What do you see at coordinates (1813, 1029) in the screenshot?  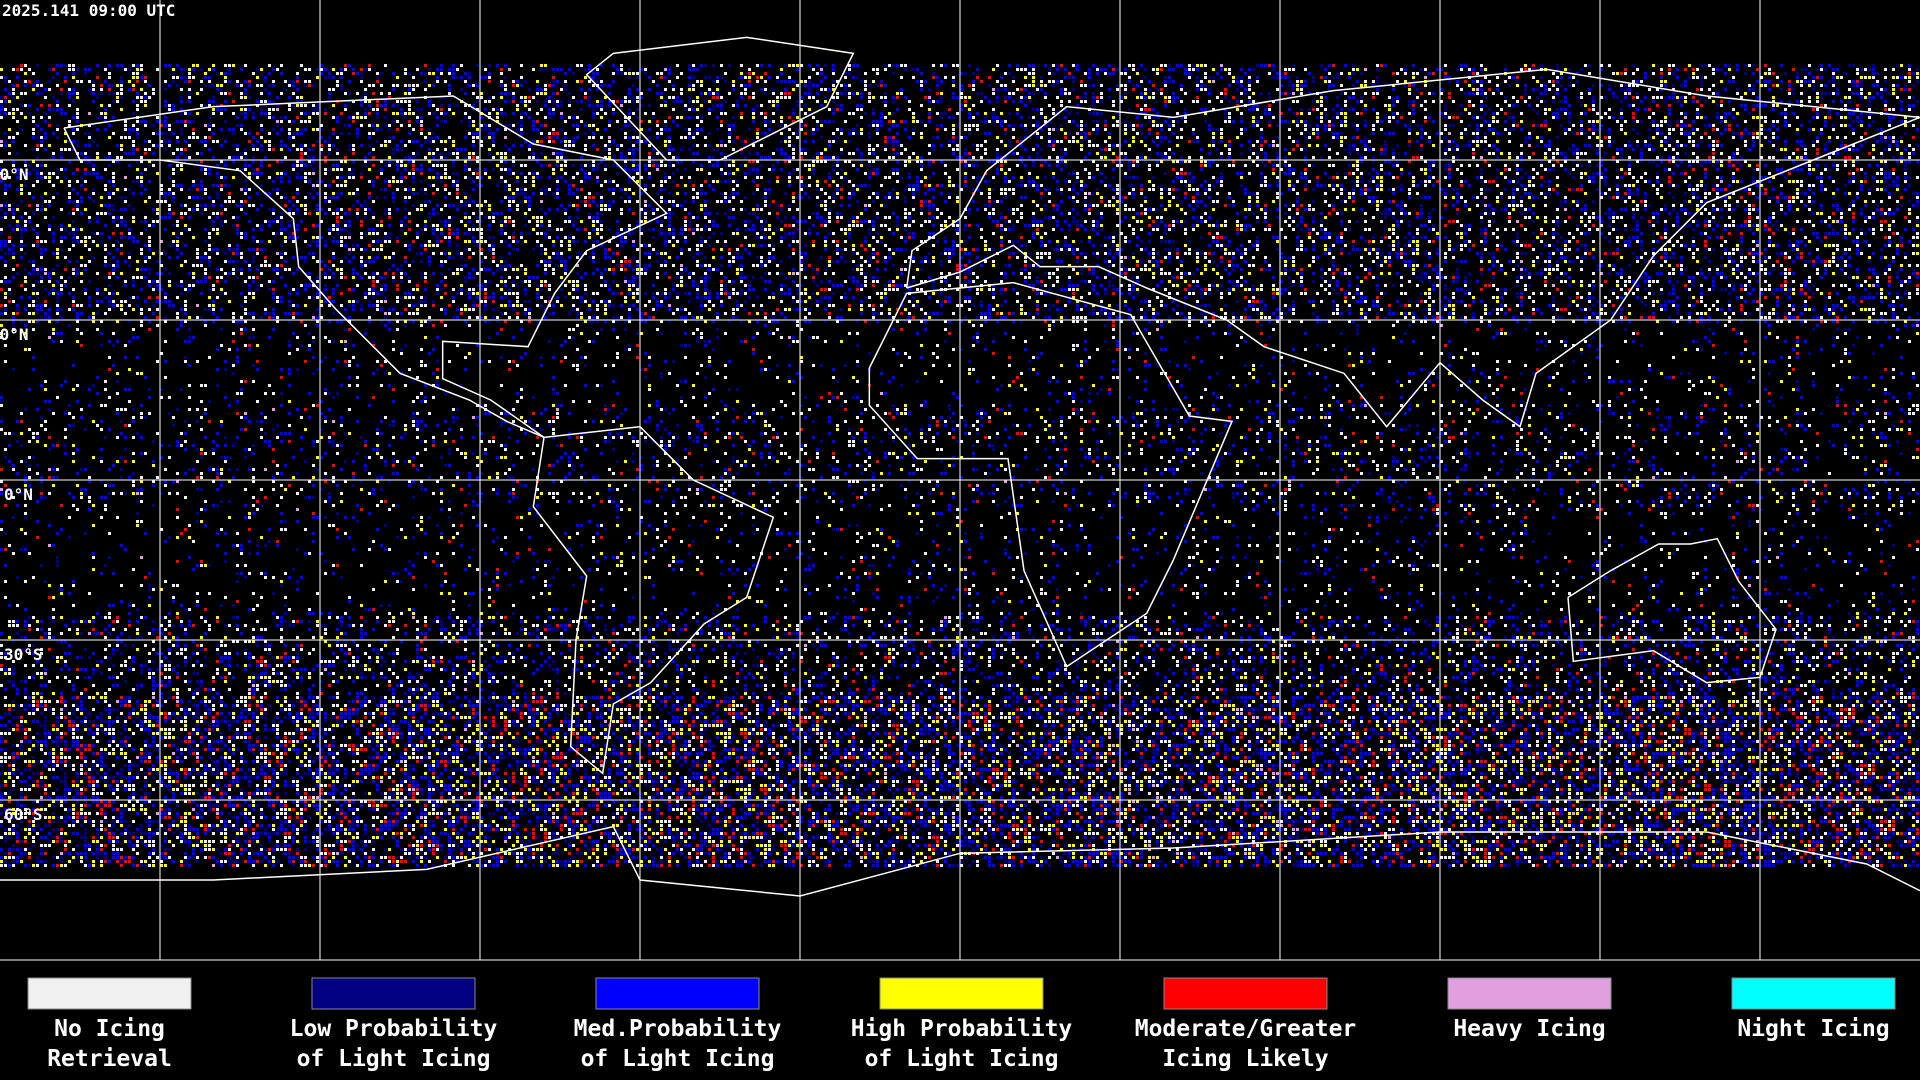 I see `legend-label: Night Icing` at bounding box center [1813, 1029].